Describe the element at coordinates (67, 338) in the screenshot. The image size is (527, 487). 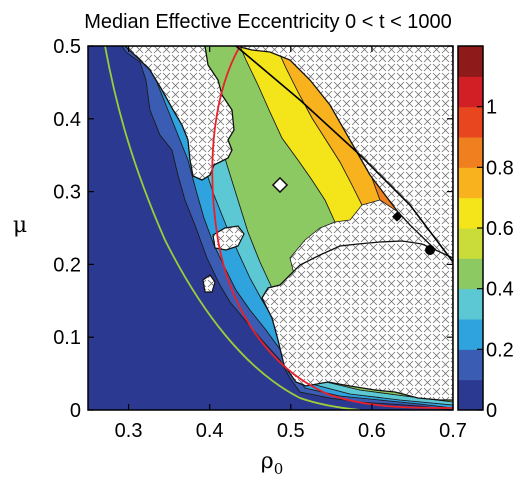
I see `y-tick-label: 0.1` at that location.